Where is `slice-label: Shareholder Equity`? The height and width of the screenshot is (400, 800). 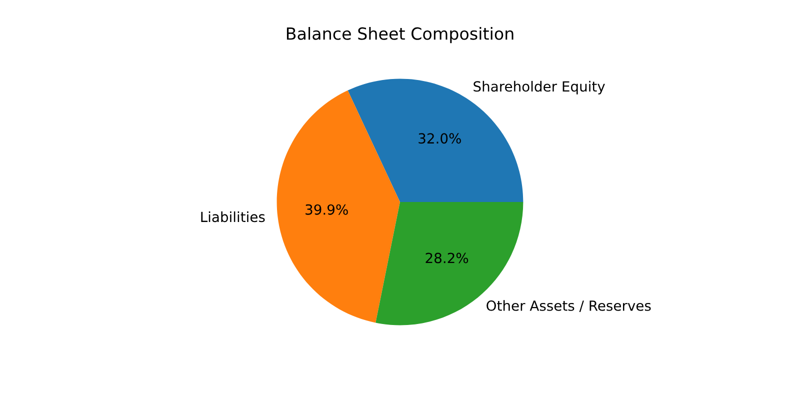 slice-label: Shareholder Equity is located at coordinates (539, 87).